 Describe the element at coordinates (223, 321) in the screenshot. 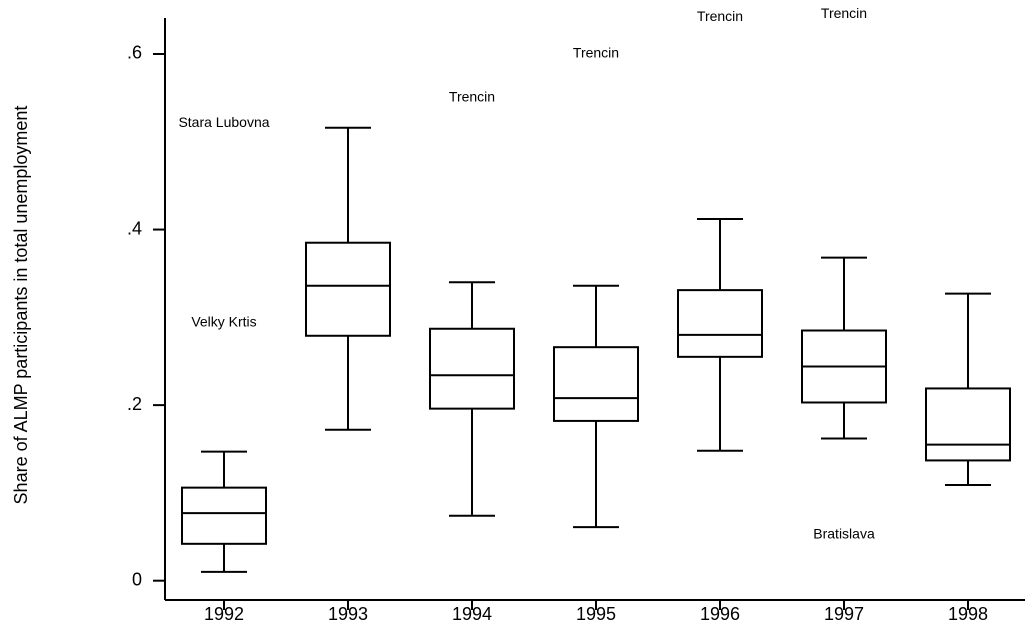

I see `outlier-label: Velky Krtis` at that location.